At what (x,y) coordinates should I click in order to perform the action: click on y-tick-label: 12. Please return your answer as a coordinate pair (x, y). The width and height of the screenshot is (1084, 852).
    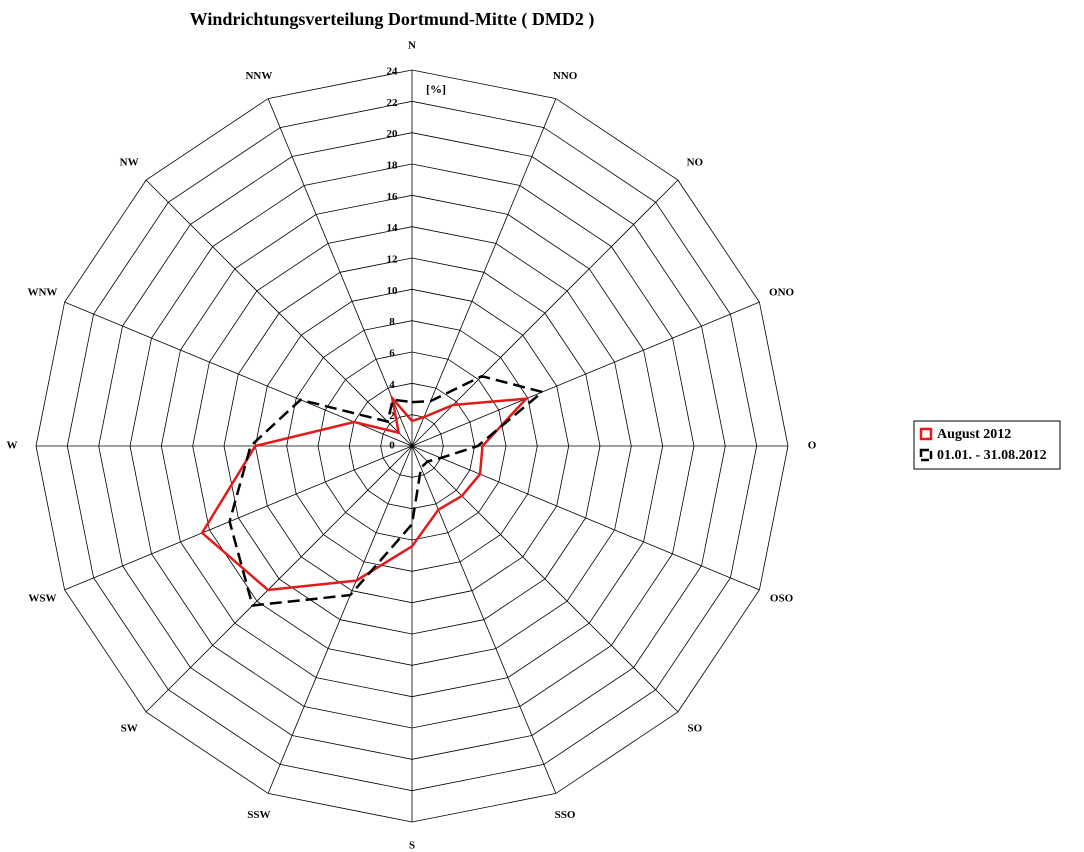
    Looking at the image, I should click on (393, 260).